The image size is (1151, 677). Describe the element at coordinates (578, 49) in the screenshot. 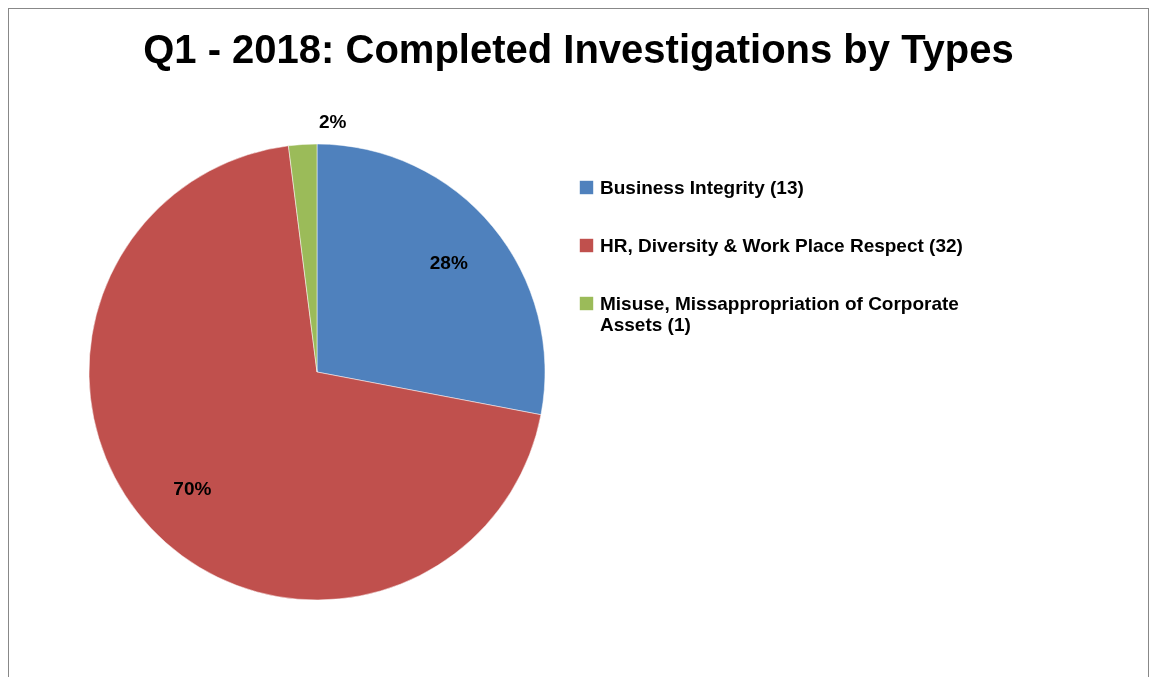

I see `chart-title: Q1 - 2018: Completed Investigations by Types` at that location.